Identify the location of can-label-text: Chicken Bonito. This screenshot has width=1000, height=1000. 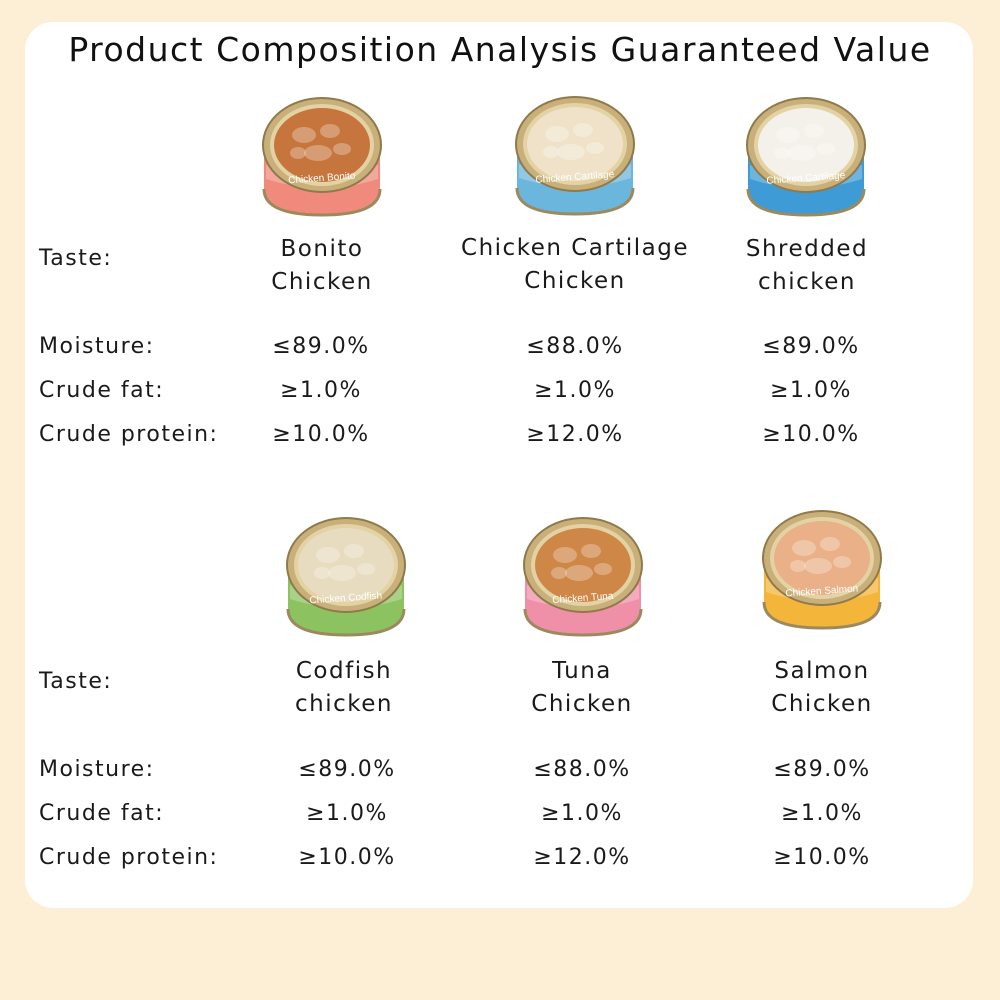
(322, 179).